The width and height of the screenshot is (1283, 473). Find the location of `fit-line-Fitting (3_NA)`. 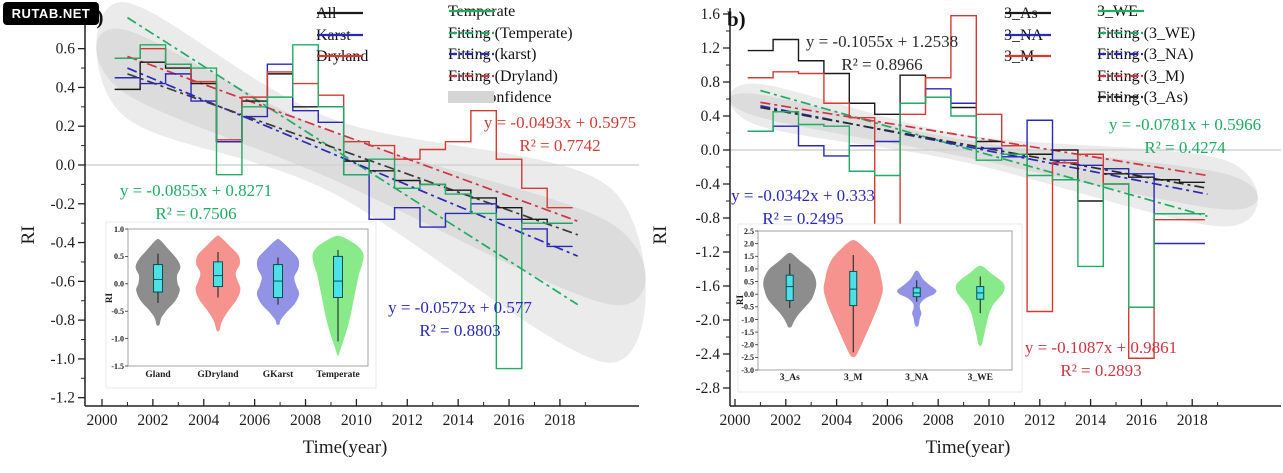

fit-line-Fitting (3_NA) is located at coordinates (984, 150).